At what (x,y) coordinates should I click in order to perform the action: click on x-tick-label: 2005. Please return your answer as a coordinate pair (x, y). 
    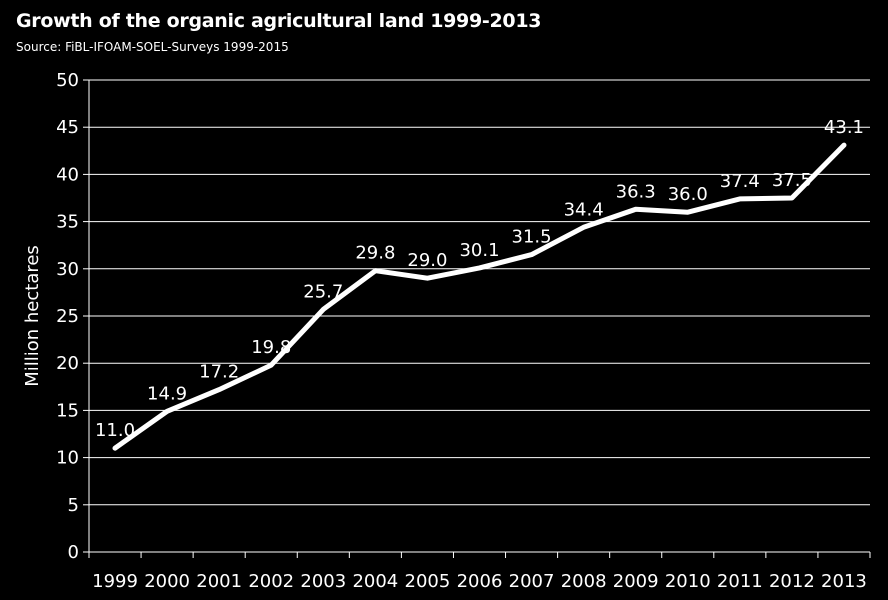
    Looking at the image, I should click on (428, 581).